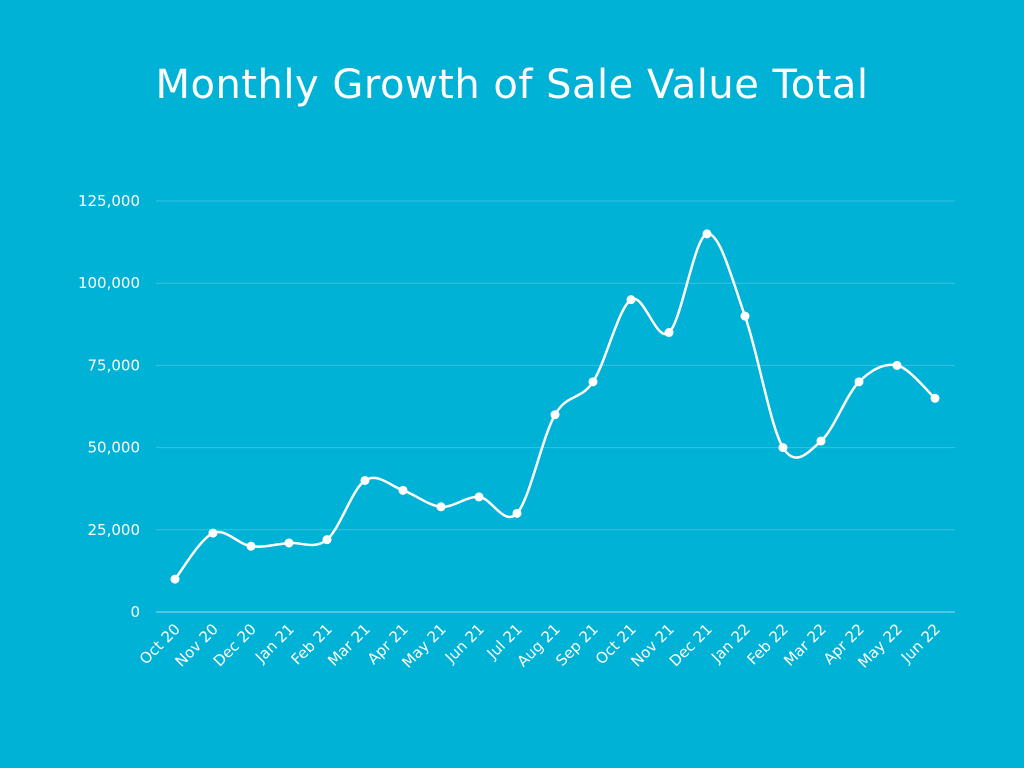 This screenshot has height=768, width=1024. What do you see at coordinates (135, 612) in the screenshot?
I see `y-tick-label: 0` at bounding box center [135, 612].